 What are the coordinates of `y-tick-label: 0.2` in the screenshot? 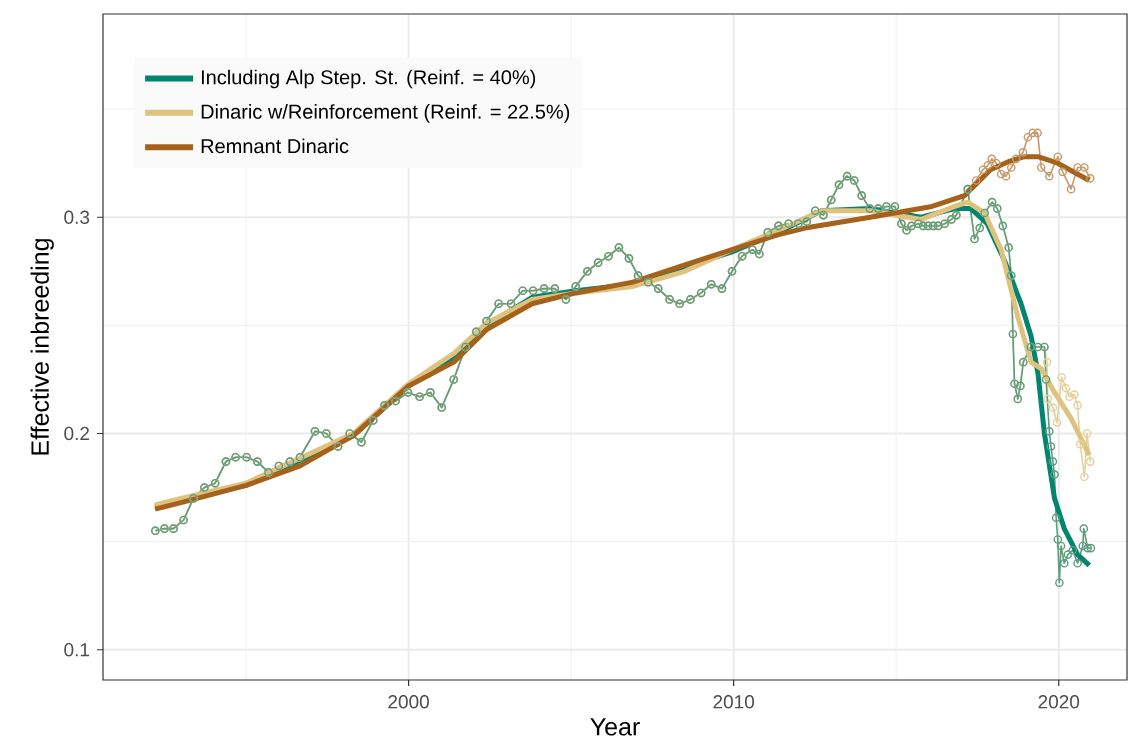 It's located at (77, 433).